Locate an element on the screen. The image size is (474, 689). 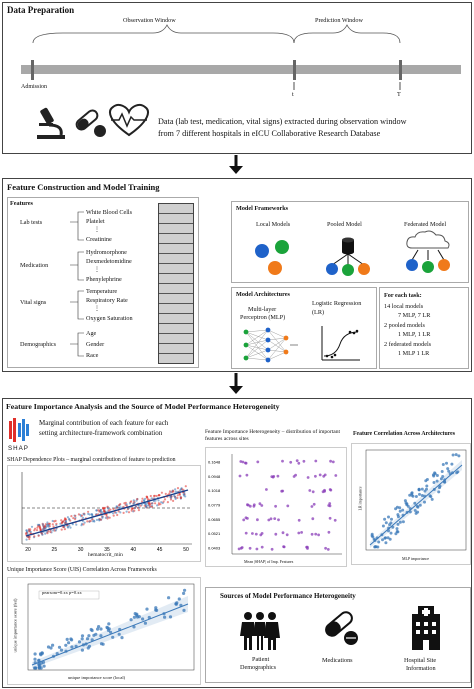
feature-item: Hydromorphone is located at coordinates (106, 252).